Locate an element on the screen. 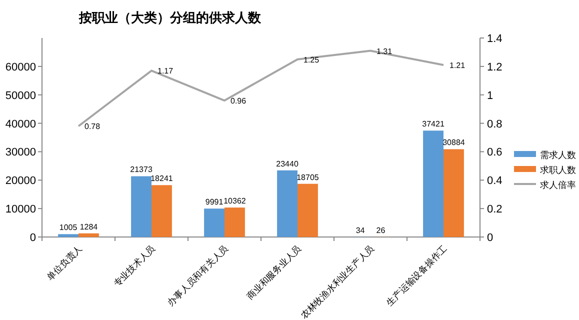 The image size is (579, 320). y-tick-label: 50000 is located at coordinates (20, 96).